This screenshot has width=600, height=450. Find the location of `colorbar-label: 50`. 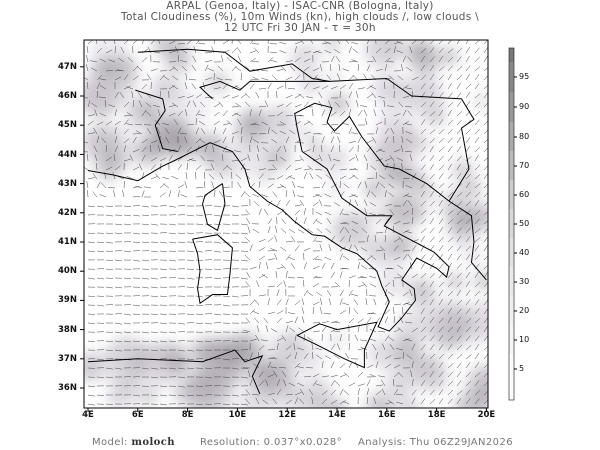

colorbar-label: 50 is located at coordinates (524, 223).